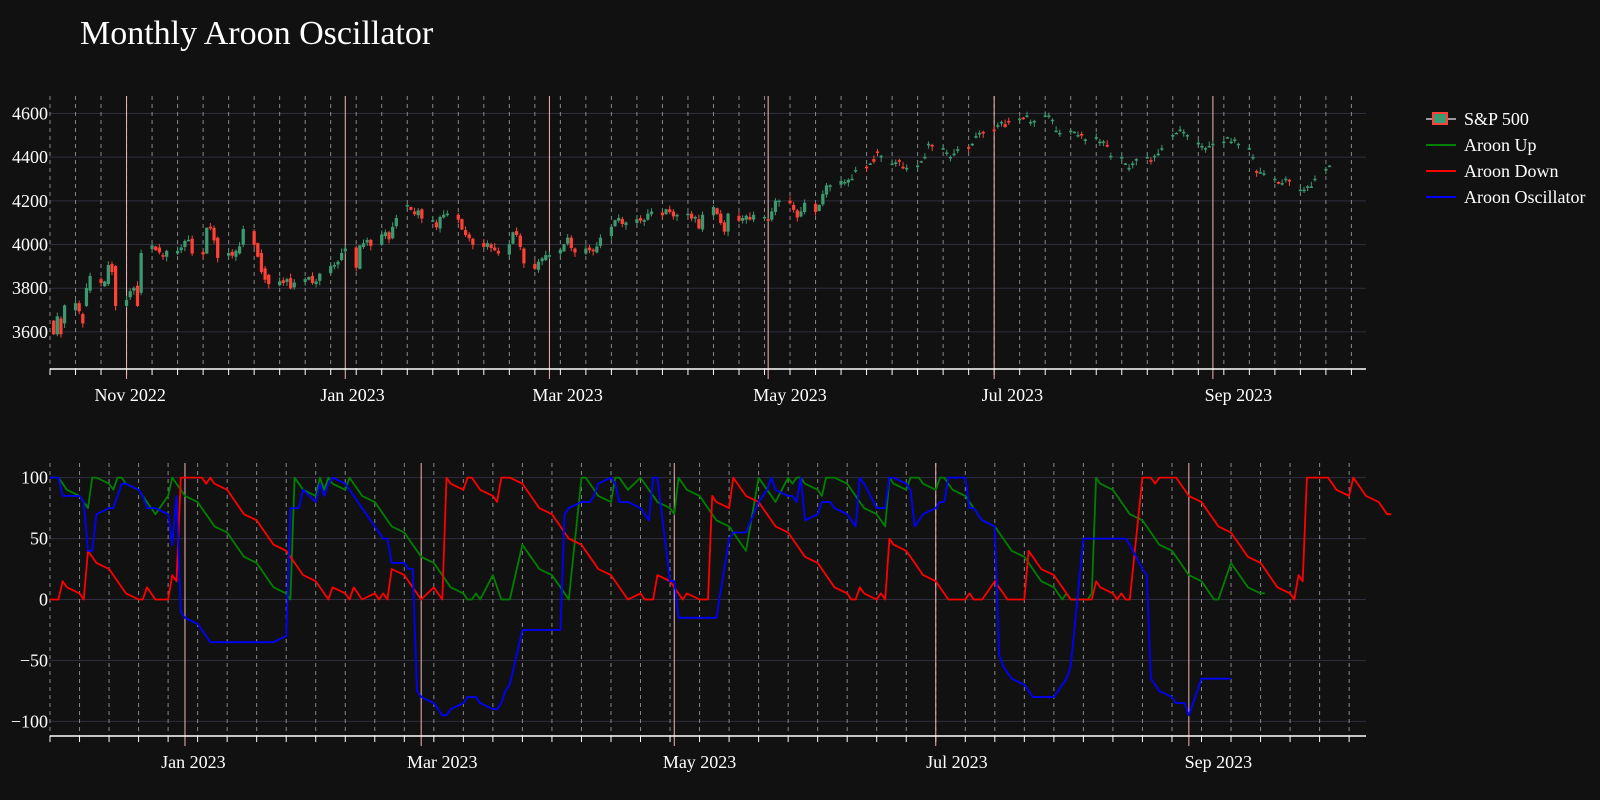  Describe the element at coordinates (43, 600) in the screenshot. I see `y-tick-label: 0` at that location.